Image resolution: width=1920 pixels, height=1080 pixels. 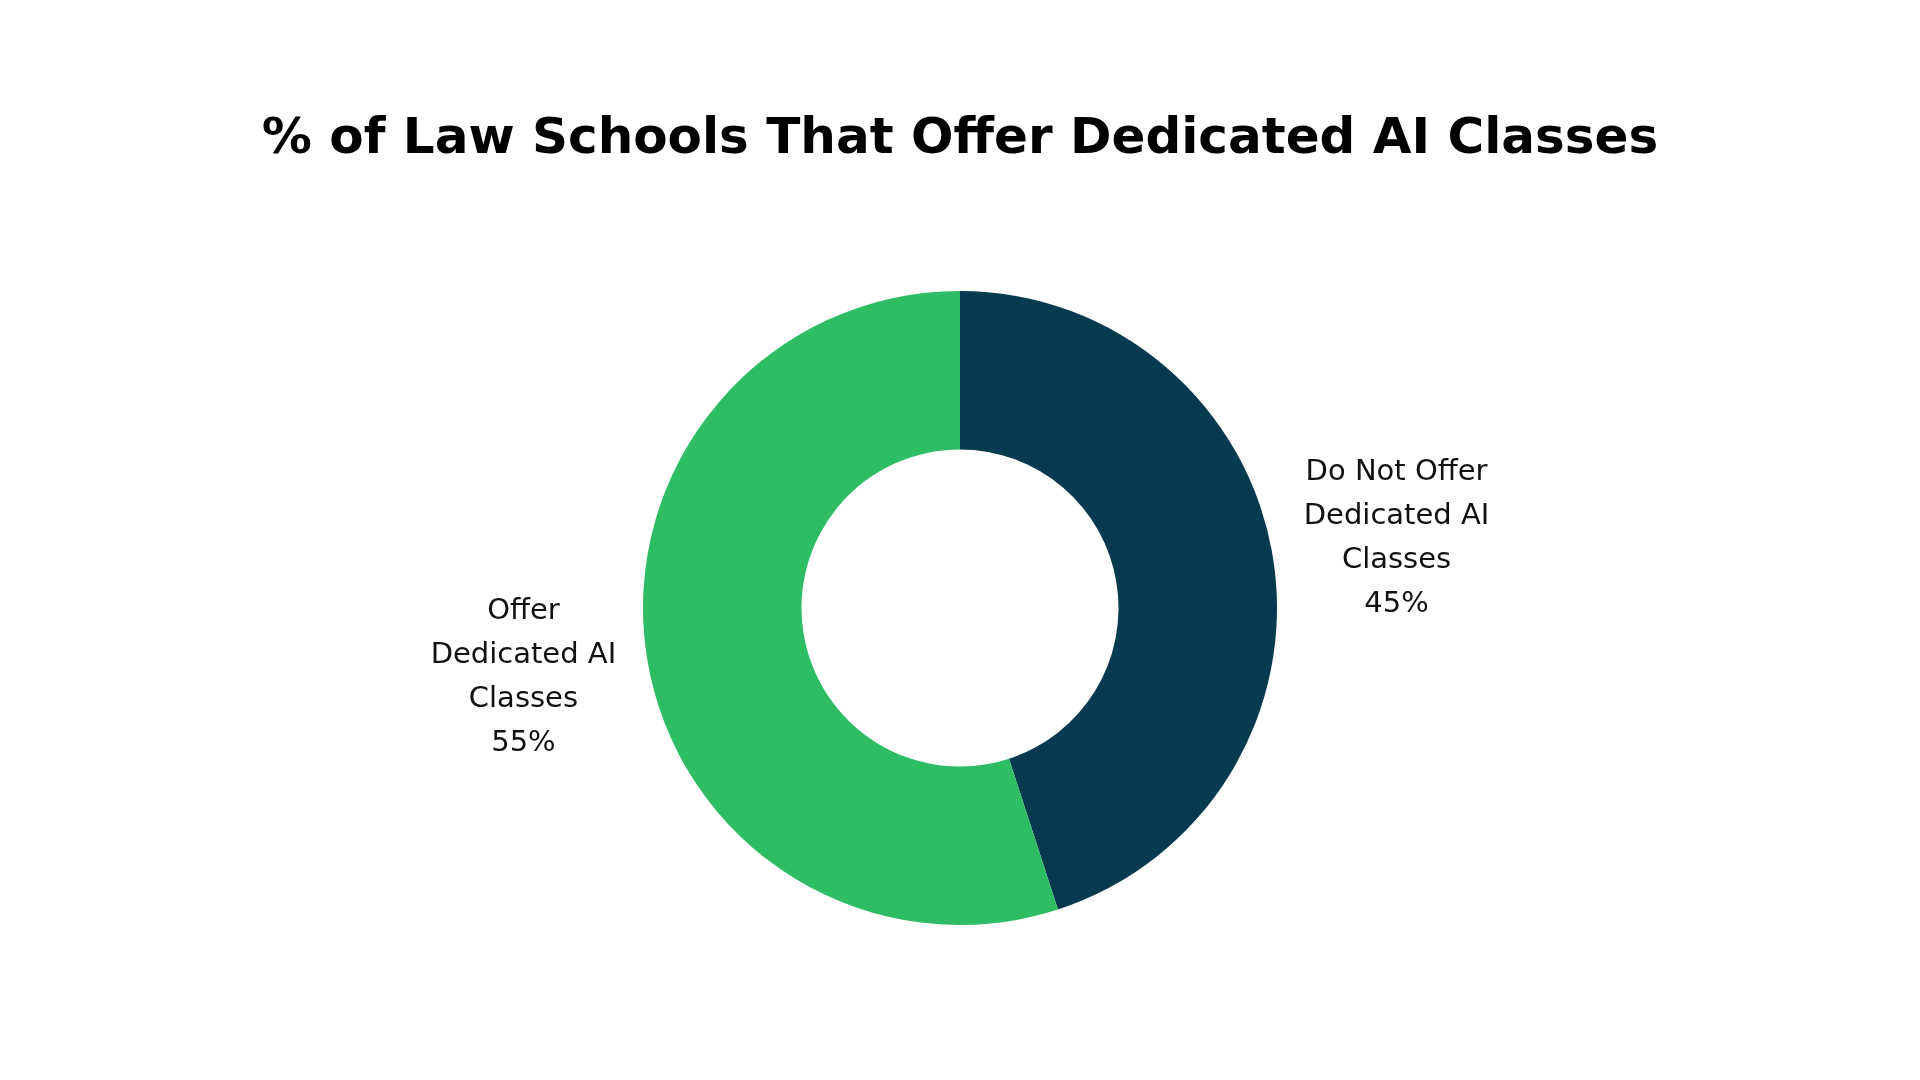 What do you see at coordinates (1396, 602) in the screenshot?
I see `data-label: 45%` at bounding box center [1396, 602].